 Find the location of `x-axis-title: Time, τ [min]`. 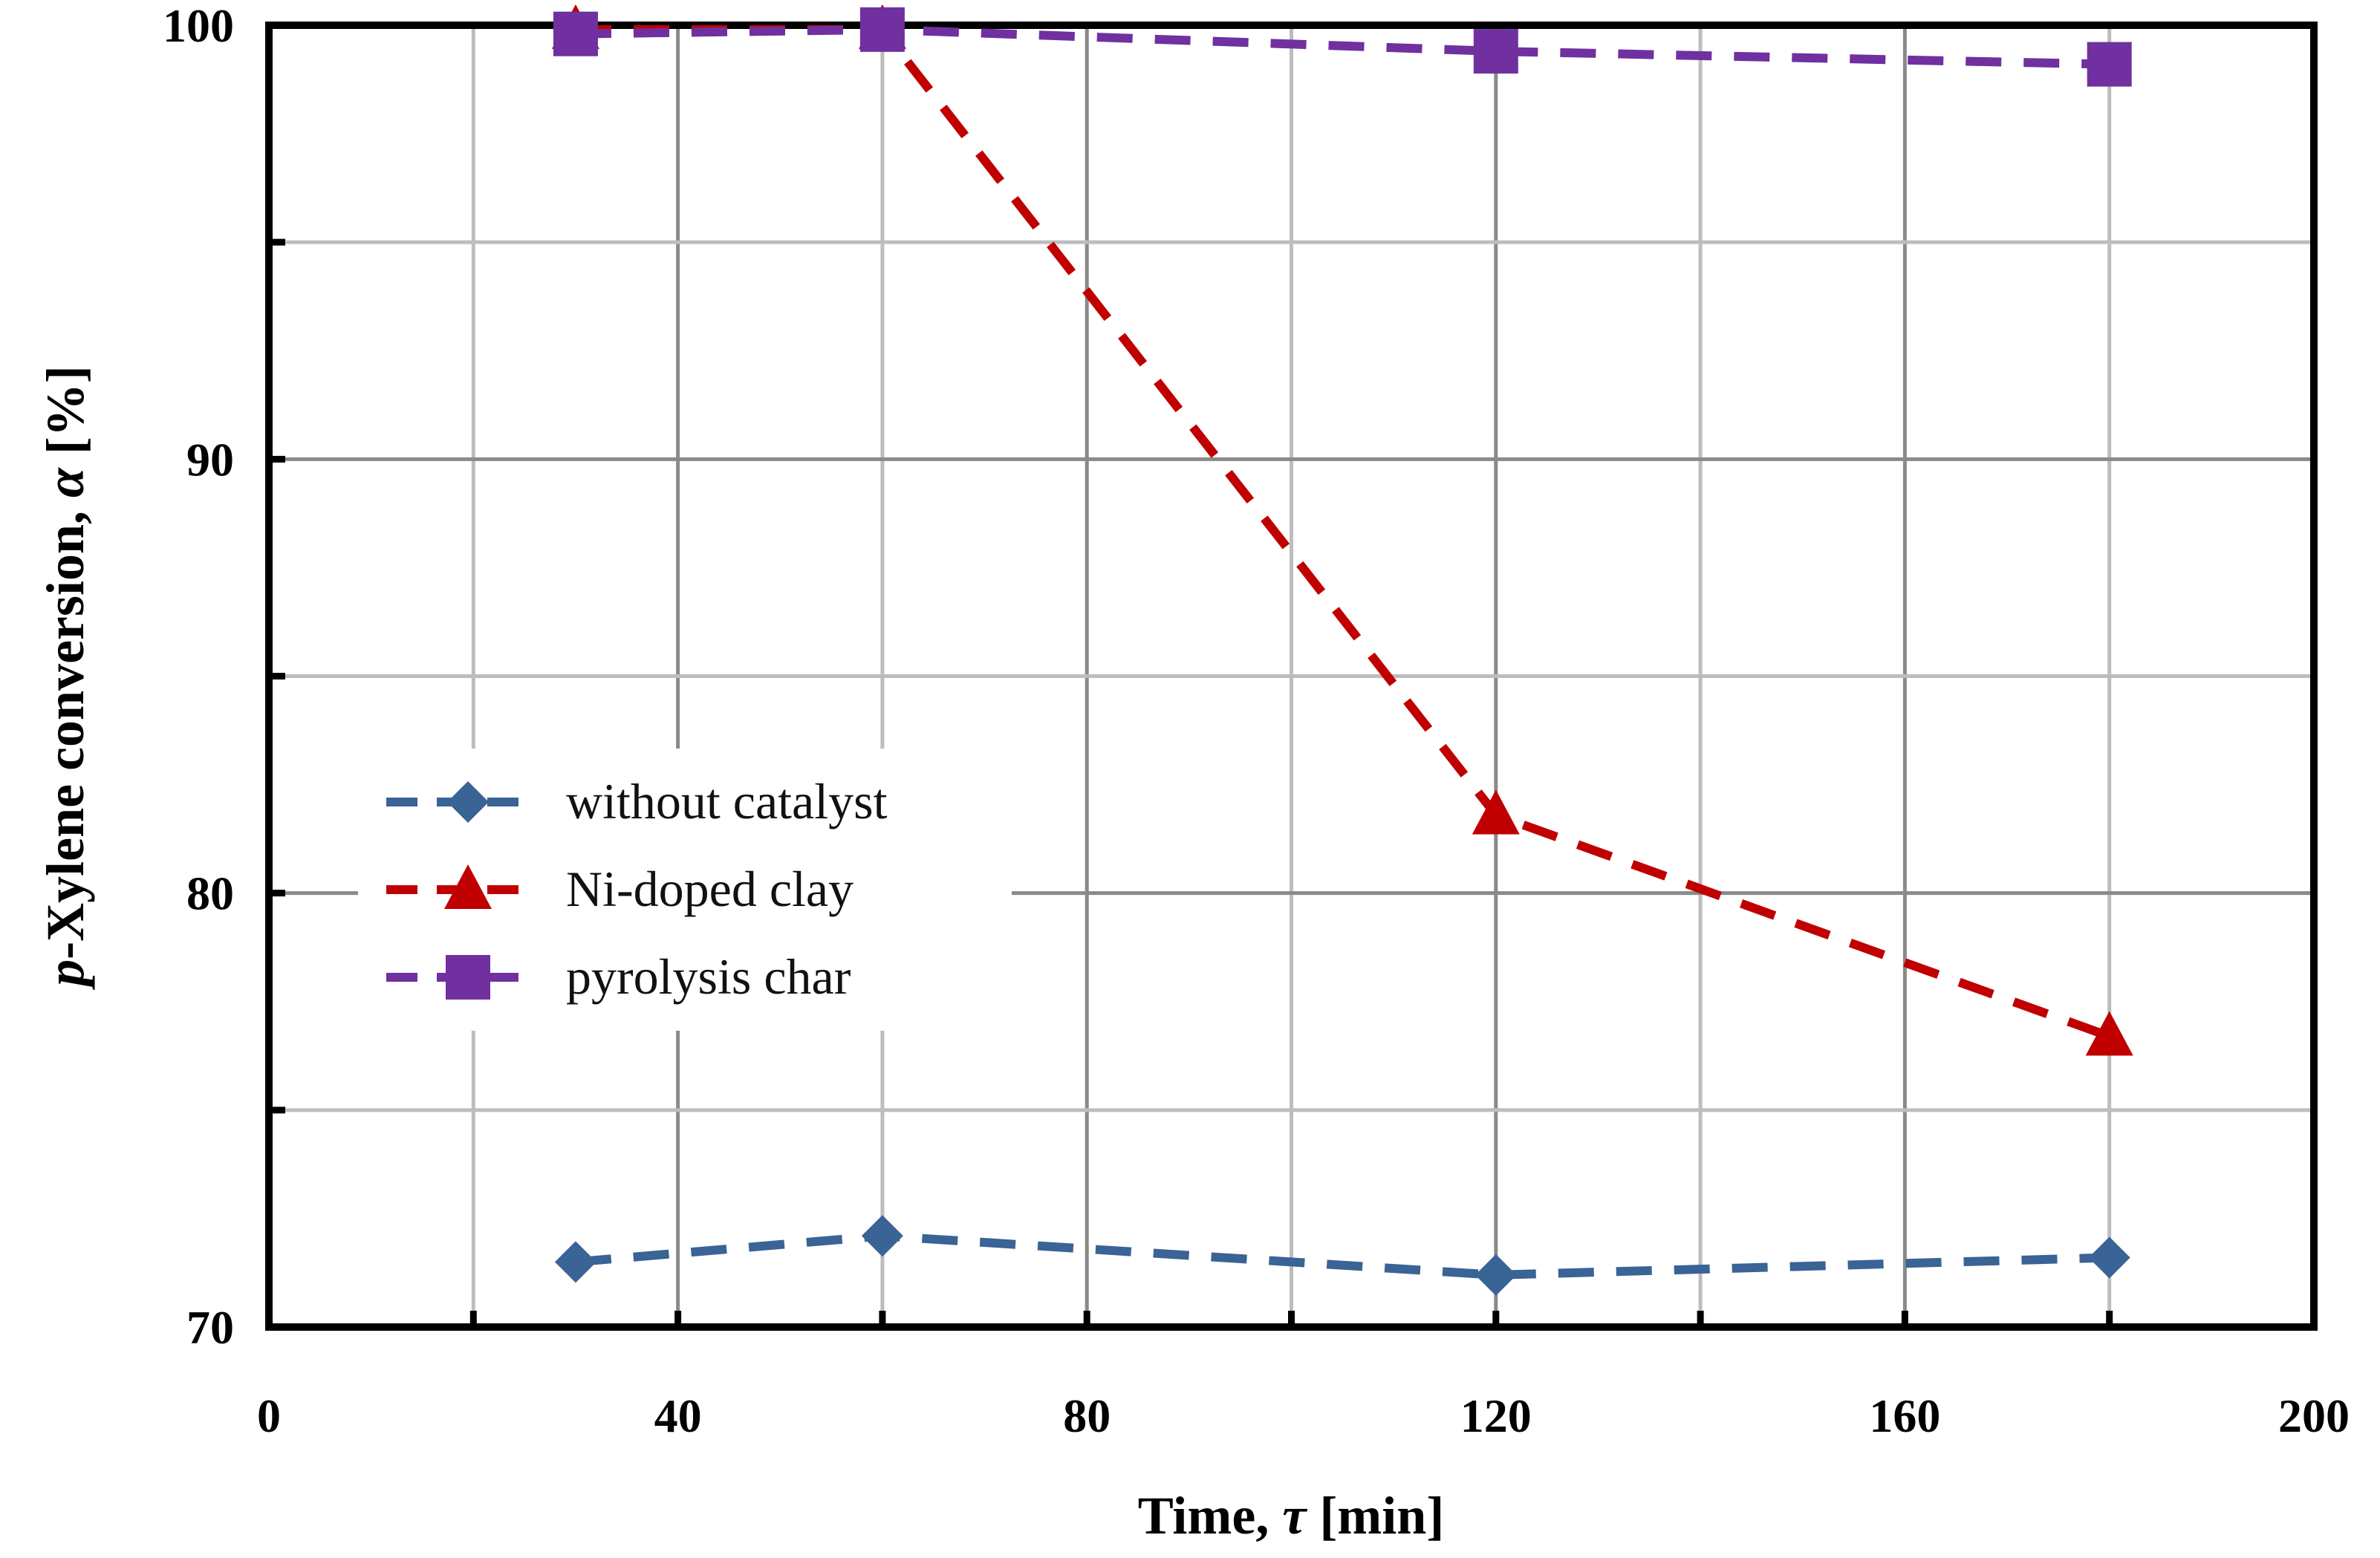

x-axis-title: Time, τ [min] is located at coordinates (1292, 1515).